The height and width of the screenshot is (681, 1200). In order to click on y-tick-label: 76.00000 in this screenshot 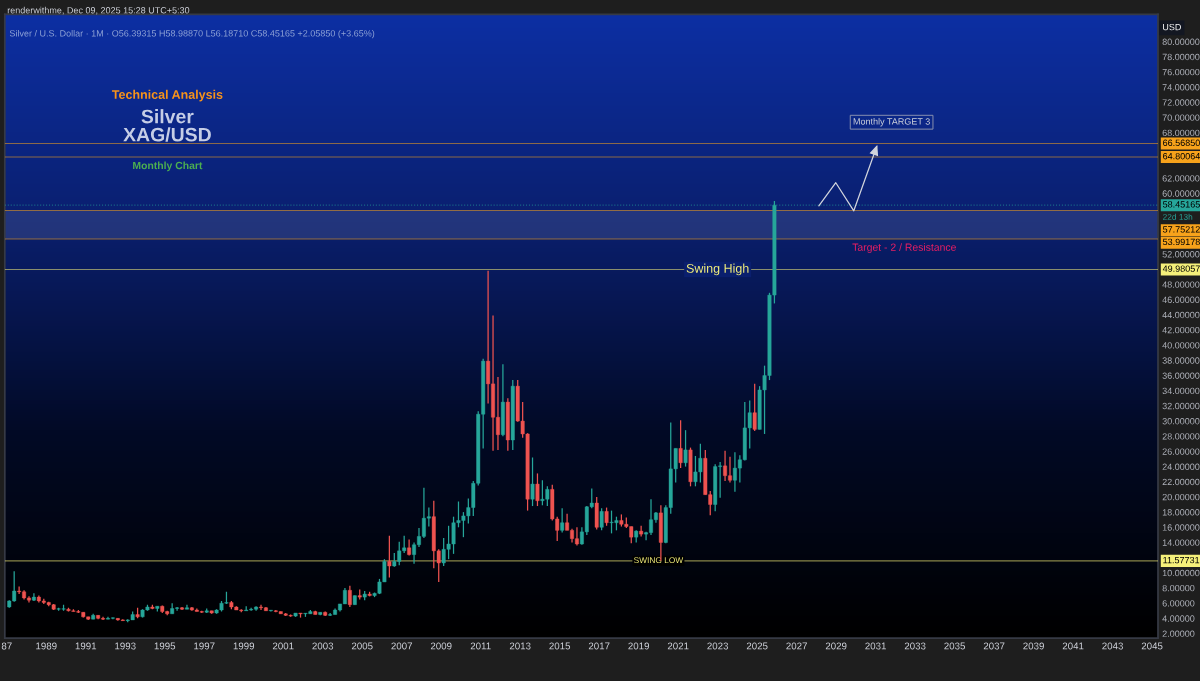, I will do `click(1181, 72)`.